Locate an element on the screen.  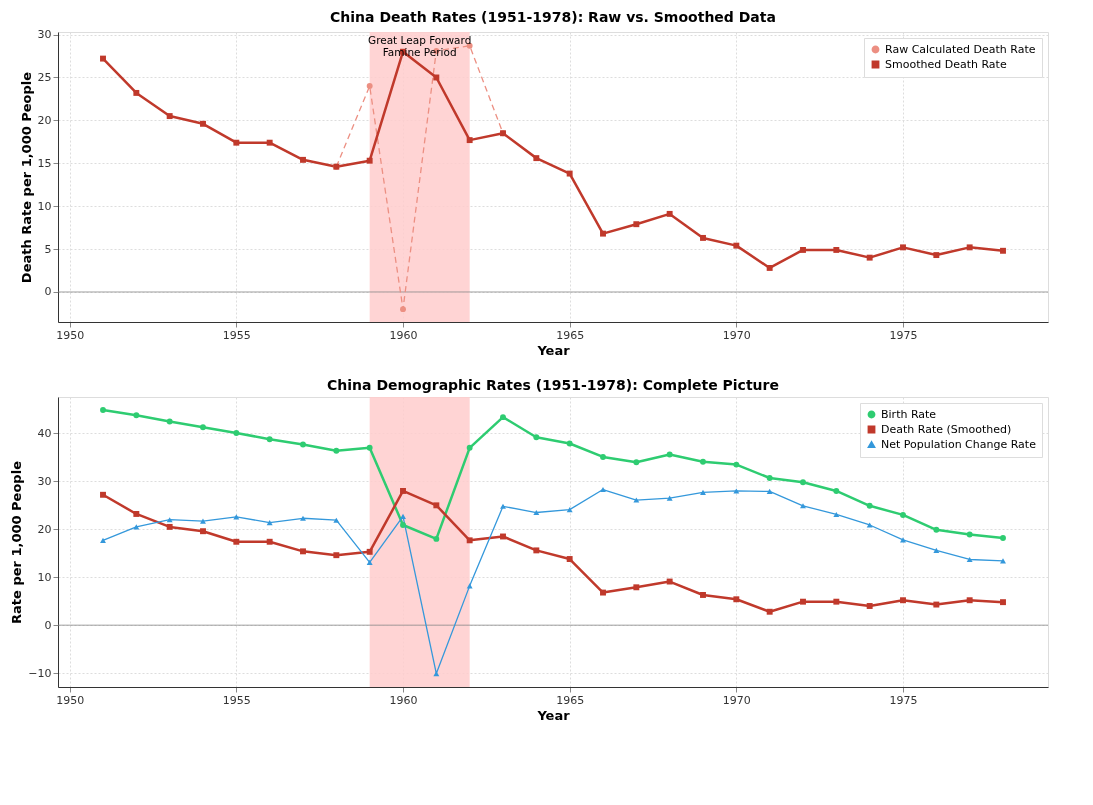
chart-title: China Death Rates (1951-1978): Raw vs. Smoothed Data is located at coordinates (553, 16).